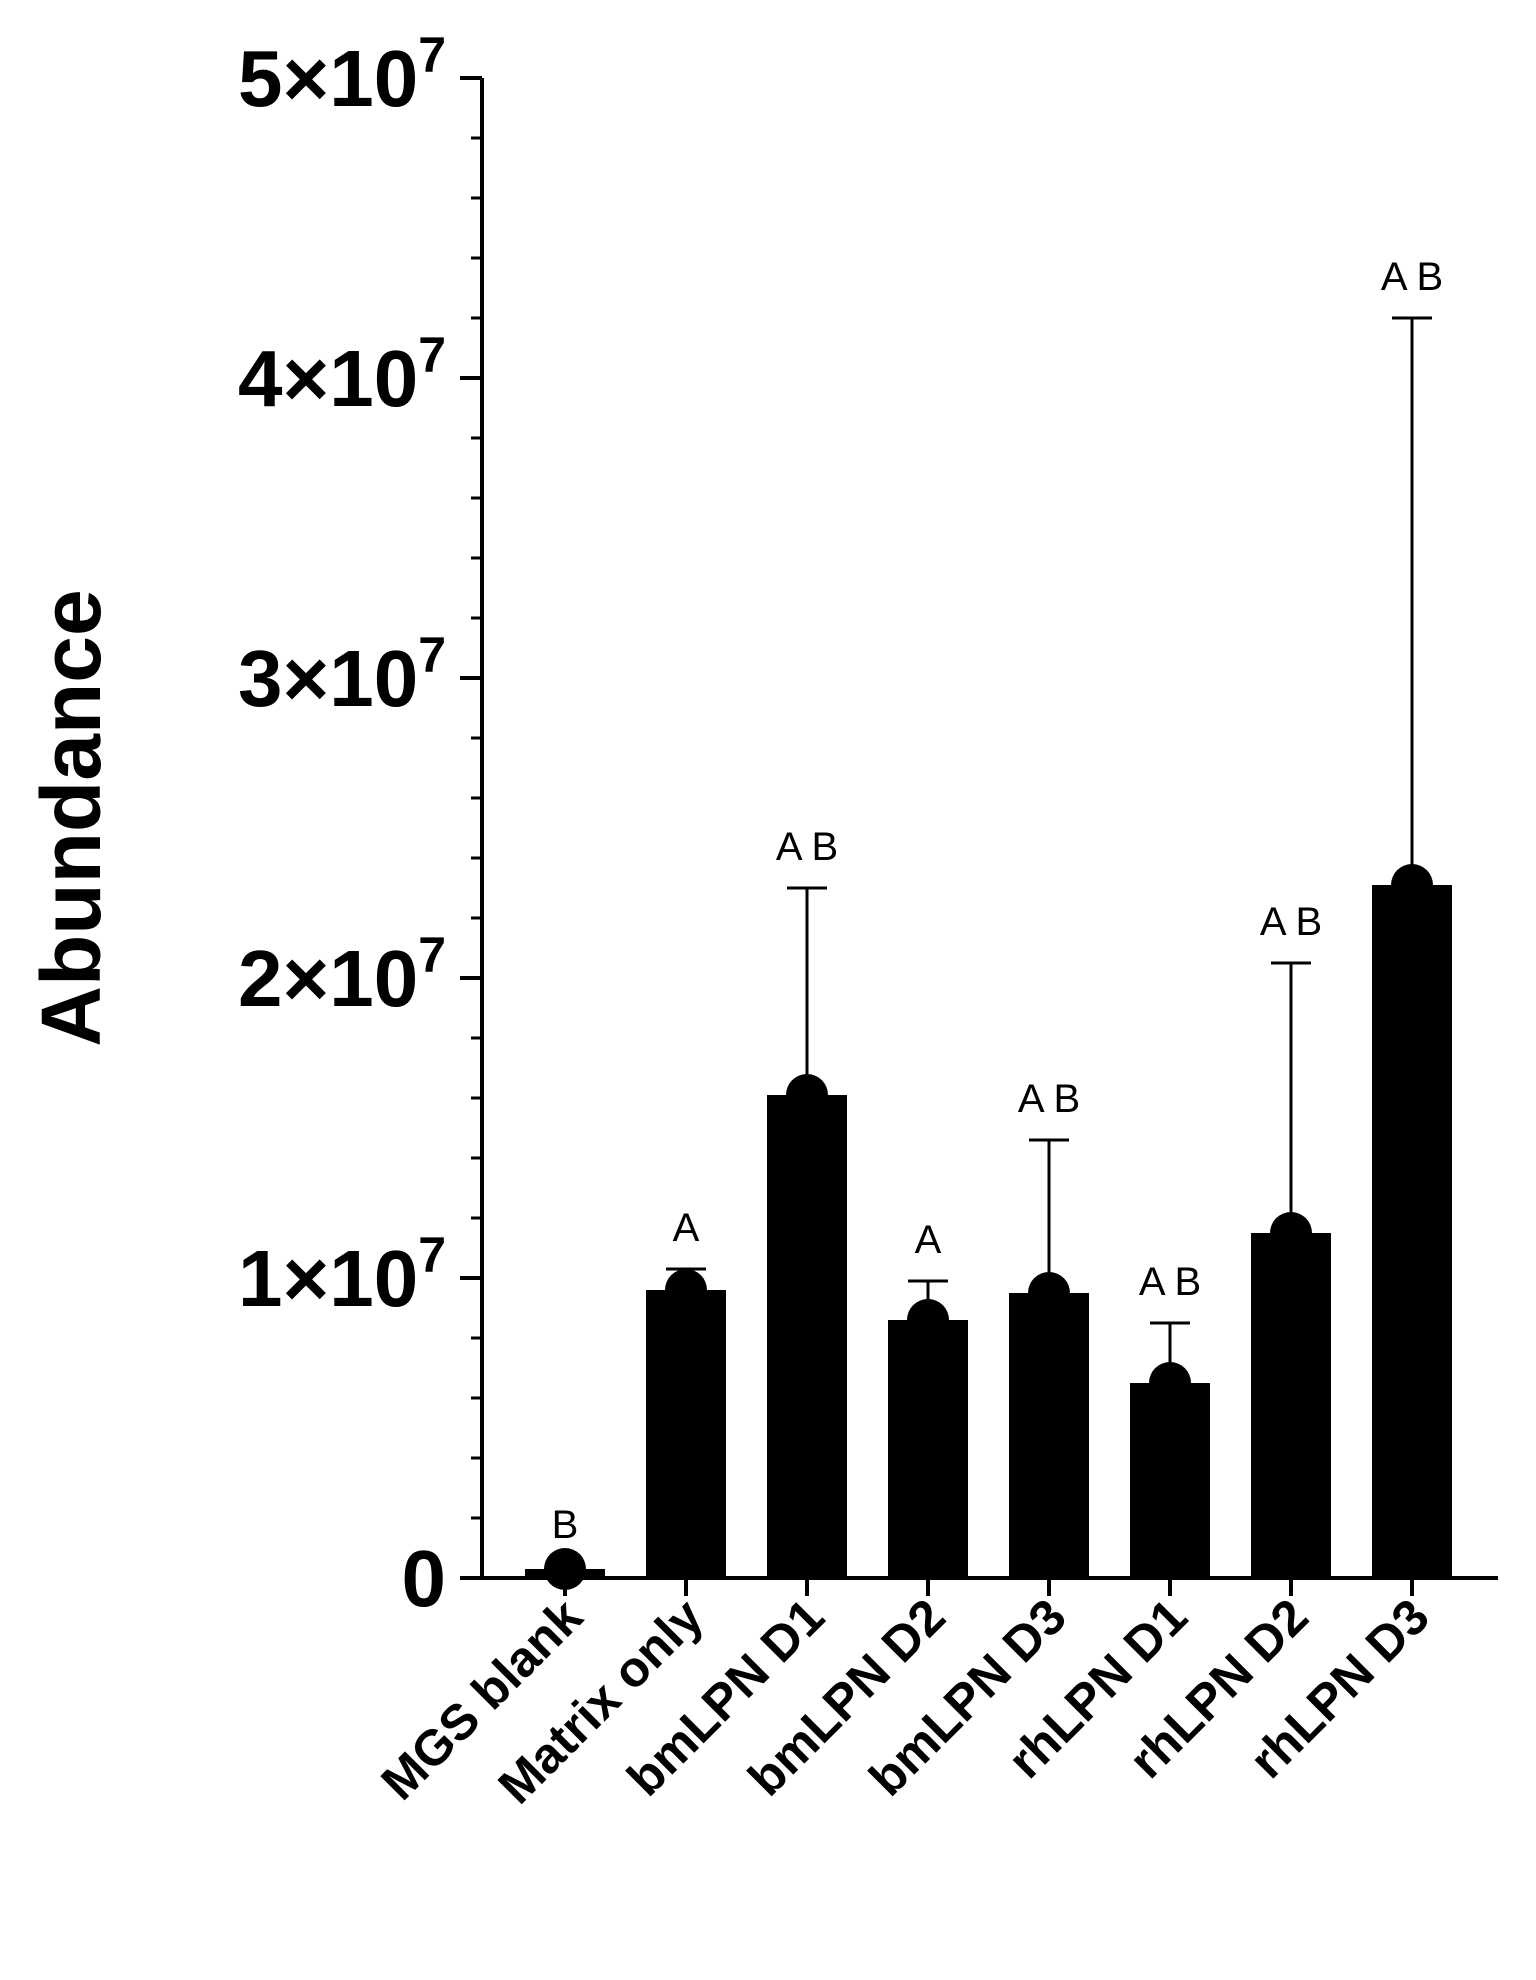  Describe the element at coordinates (424, 1578) in the screenshot. I see `y-tick-label: 0` at that location.